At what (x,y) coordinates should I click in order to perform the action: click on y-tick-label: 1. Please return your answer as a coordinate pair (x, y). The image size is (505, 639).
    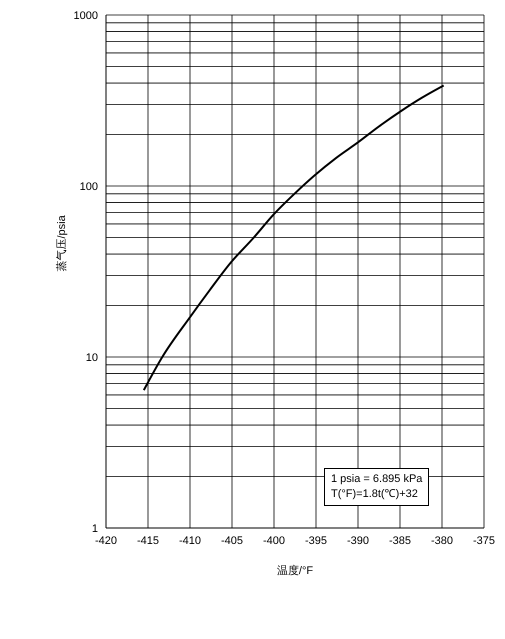
    Looking at the image, I should click on (95, 528).